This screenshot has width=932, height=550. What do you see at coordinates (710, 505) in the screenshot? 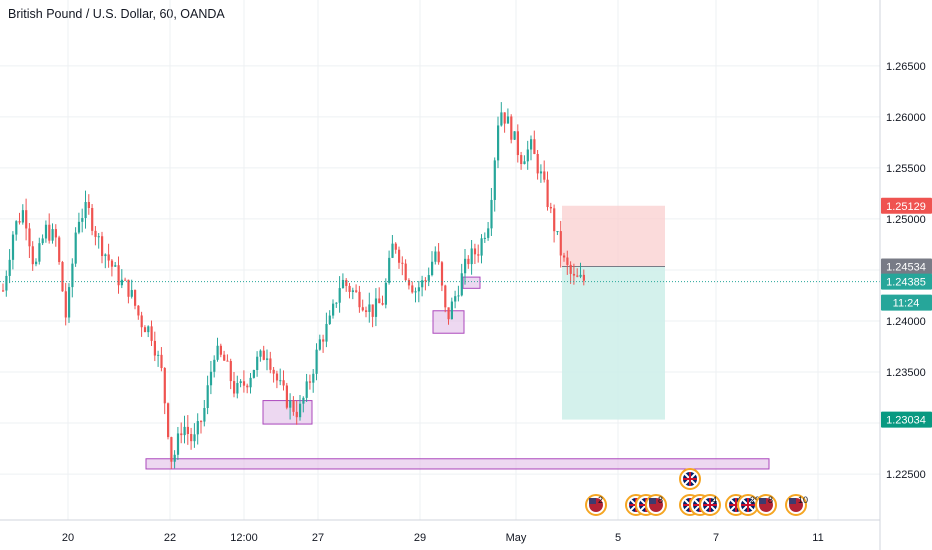
I see `event-marker-uk: 4` at bounding box center [710, 505].